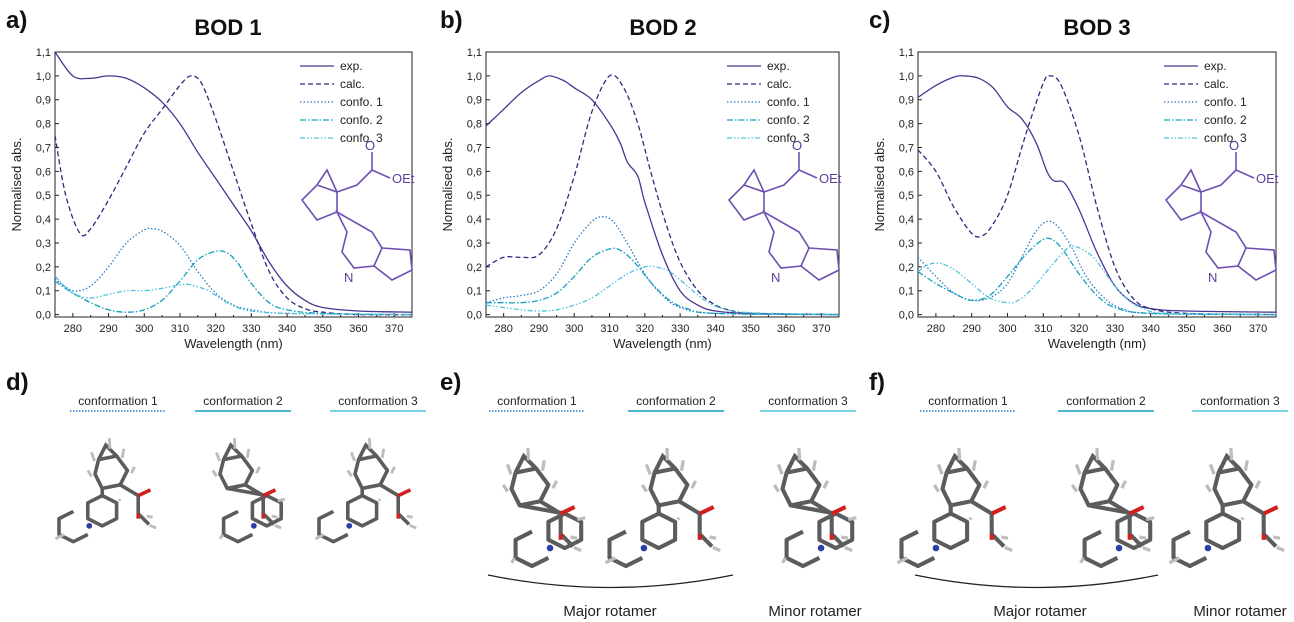  What do you see at coordinates (1239, 611) in the screenshot?
I see `minor-rotamer-label: Minor rotamer` at bounding box center [1239, 611].